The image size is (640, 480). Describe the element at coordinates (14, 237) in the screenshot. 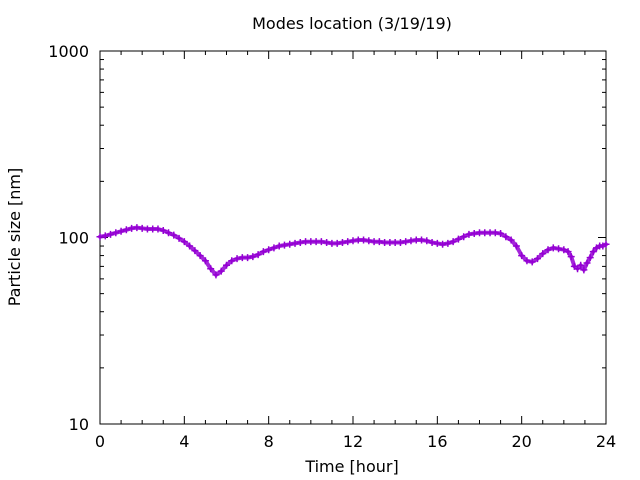

I see `y-axis-label: Particle size [nm]` at that location.